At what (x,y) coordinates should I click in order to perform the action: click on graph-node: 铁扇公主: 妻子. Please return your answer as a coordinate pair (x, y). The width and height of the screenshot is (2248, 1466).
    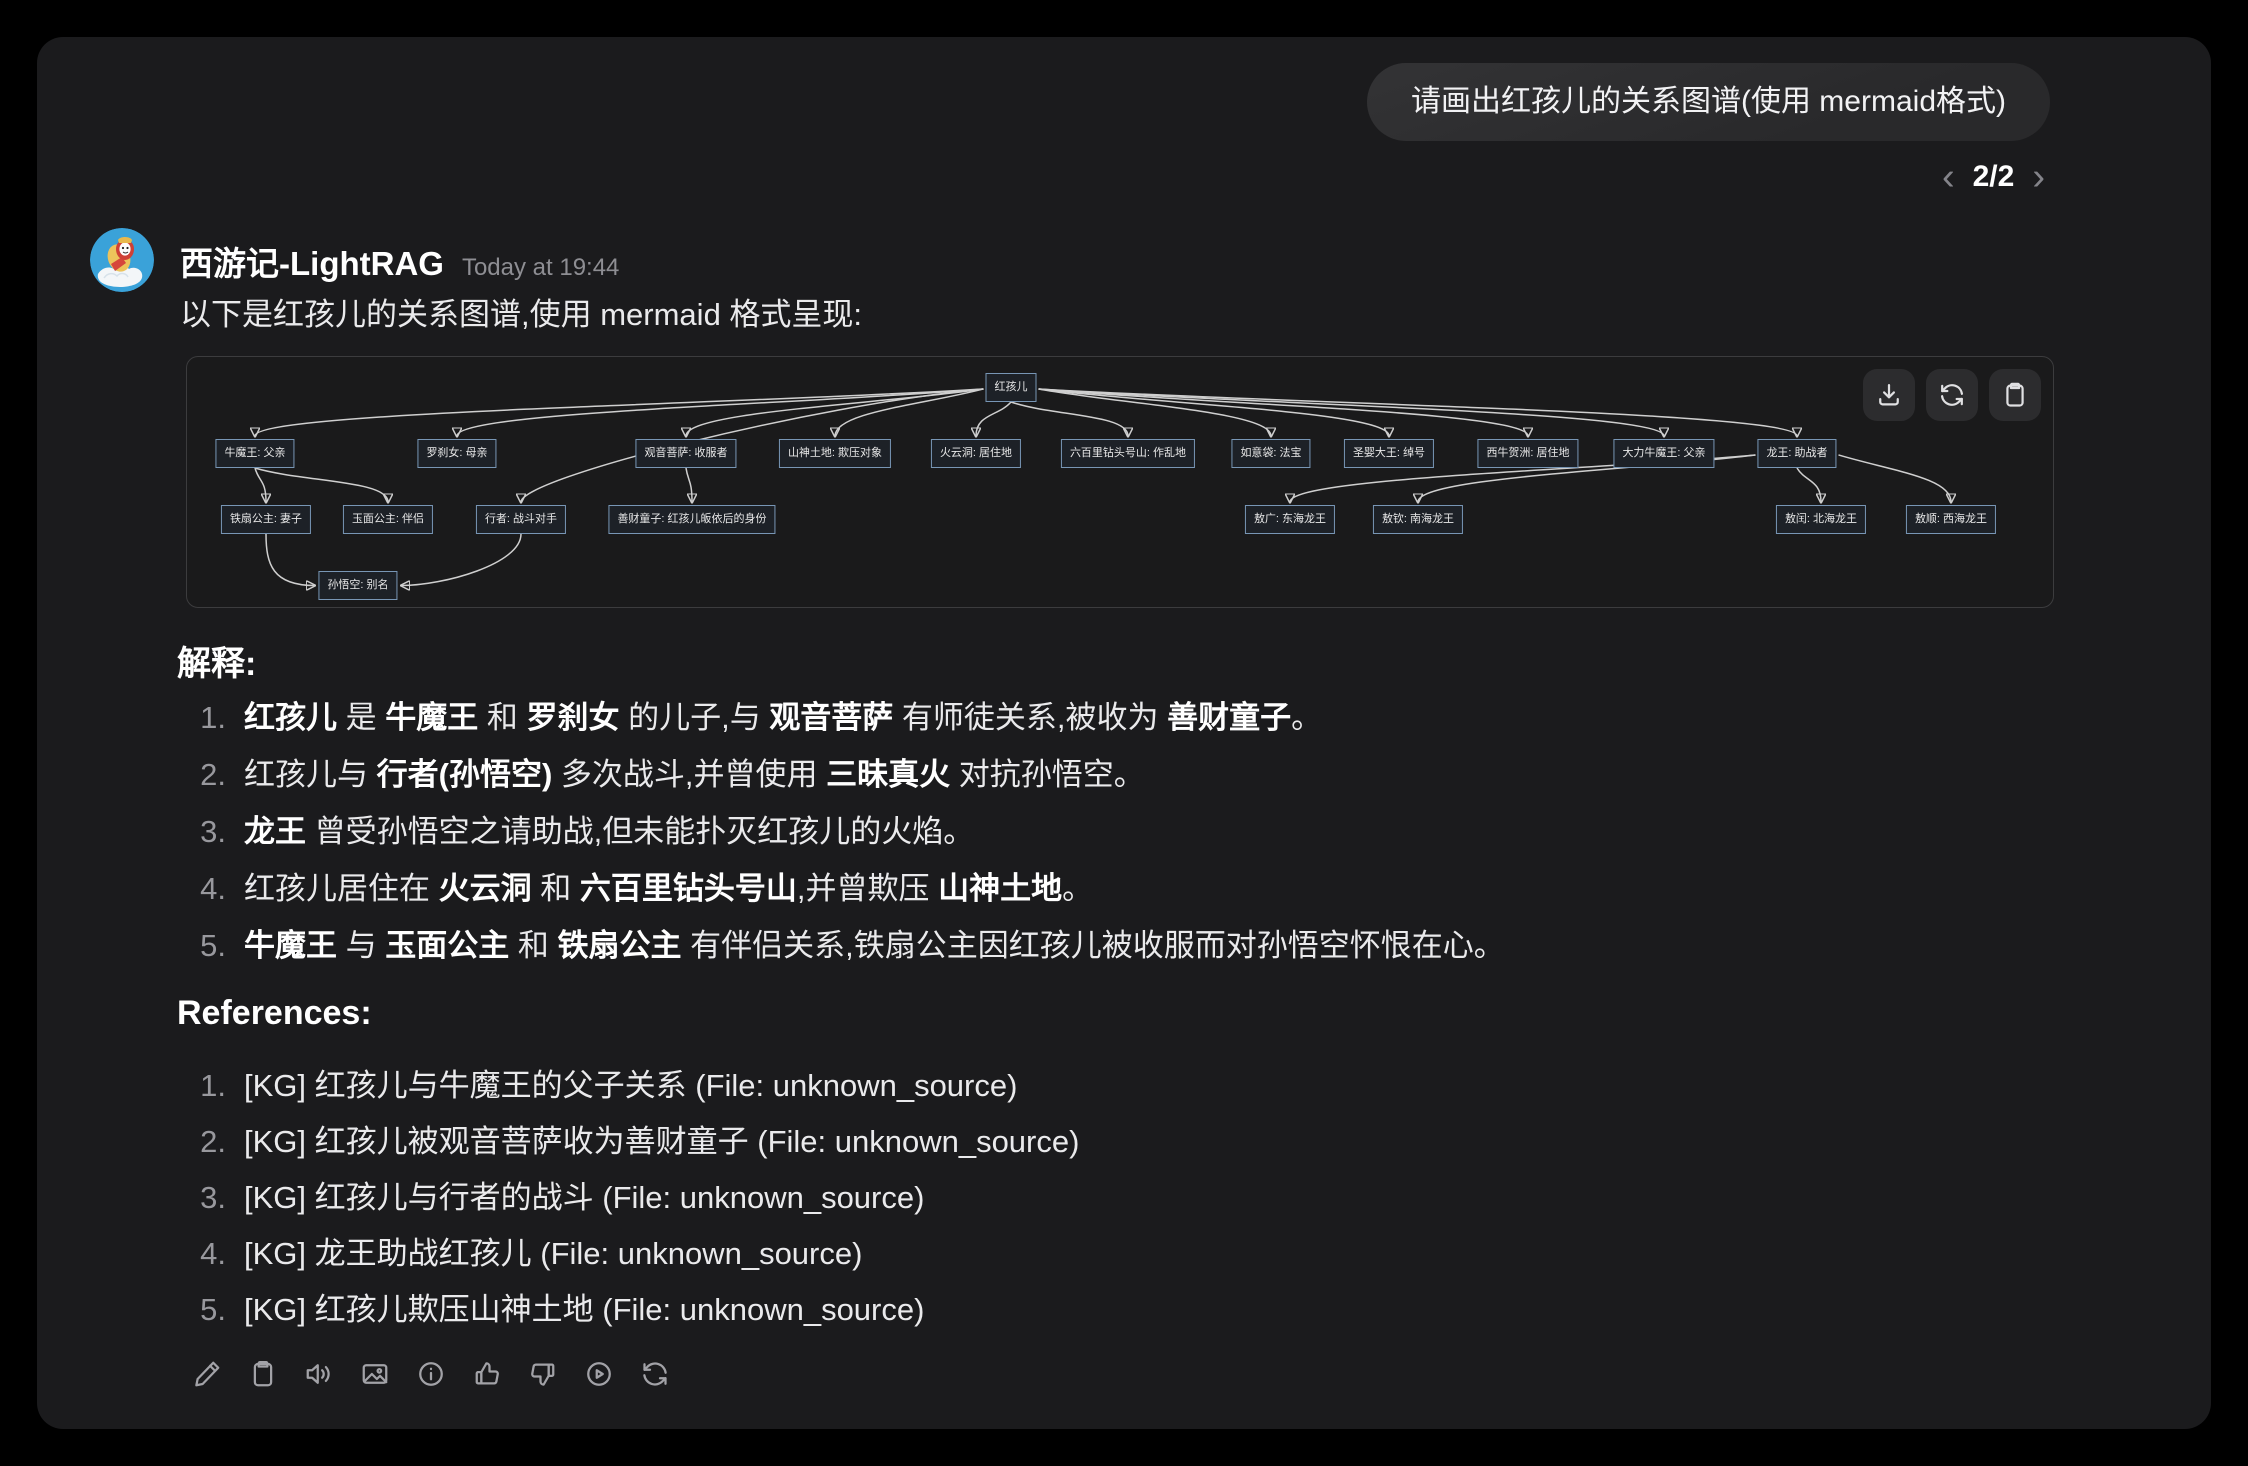
    Looking at the image, I should click on (266, 519).